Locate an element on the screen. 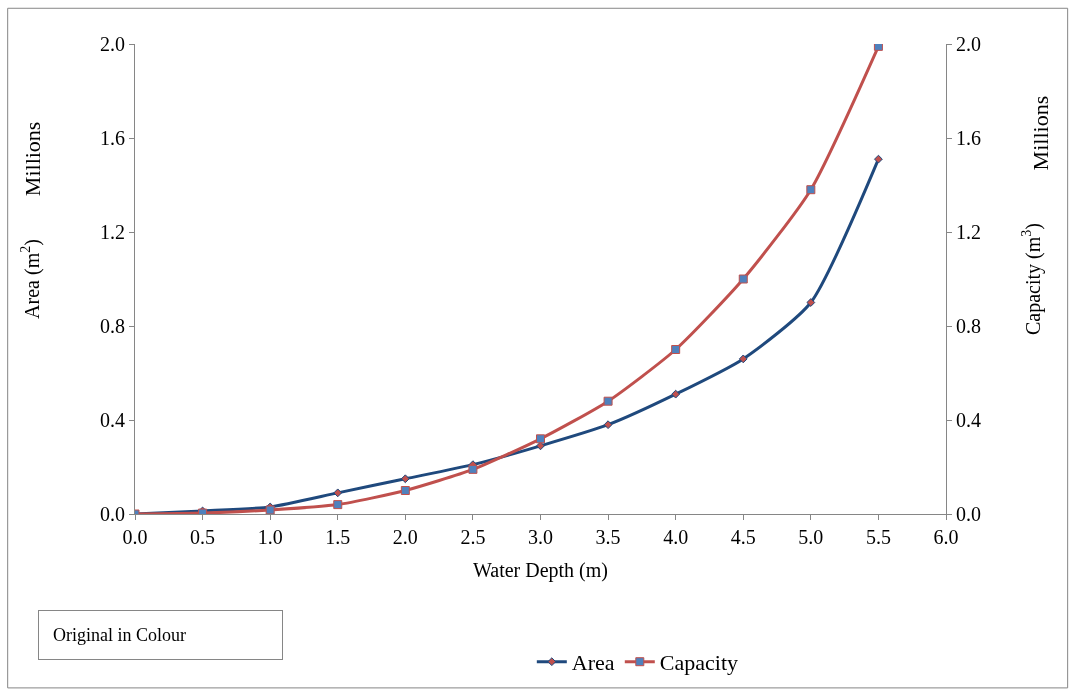 The image size is (1070, 695). x-tick-label: 1.5 is located at coordinates (338, 537).